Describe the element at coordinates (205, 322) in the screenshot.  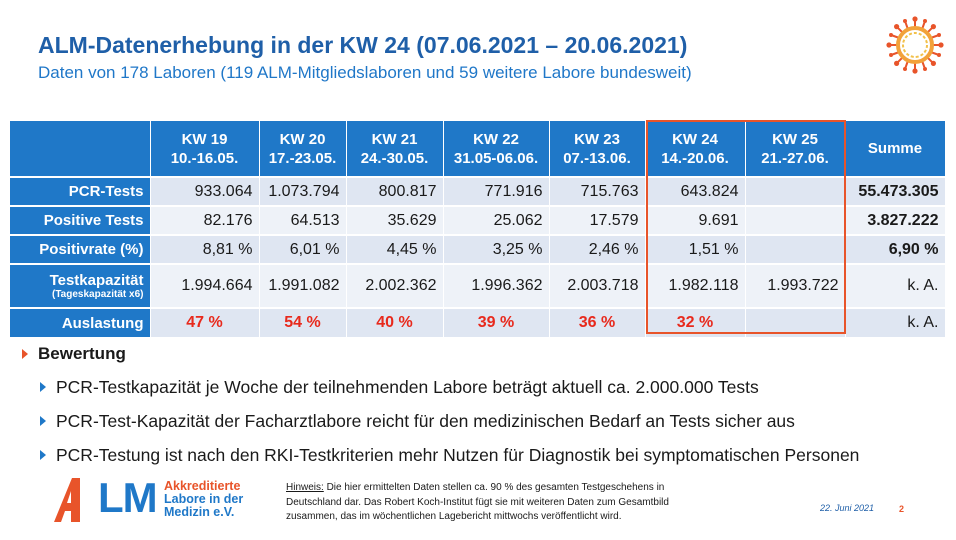
I see `table-cell: 47 %` at that location.